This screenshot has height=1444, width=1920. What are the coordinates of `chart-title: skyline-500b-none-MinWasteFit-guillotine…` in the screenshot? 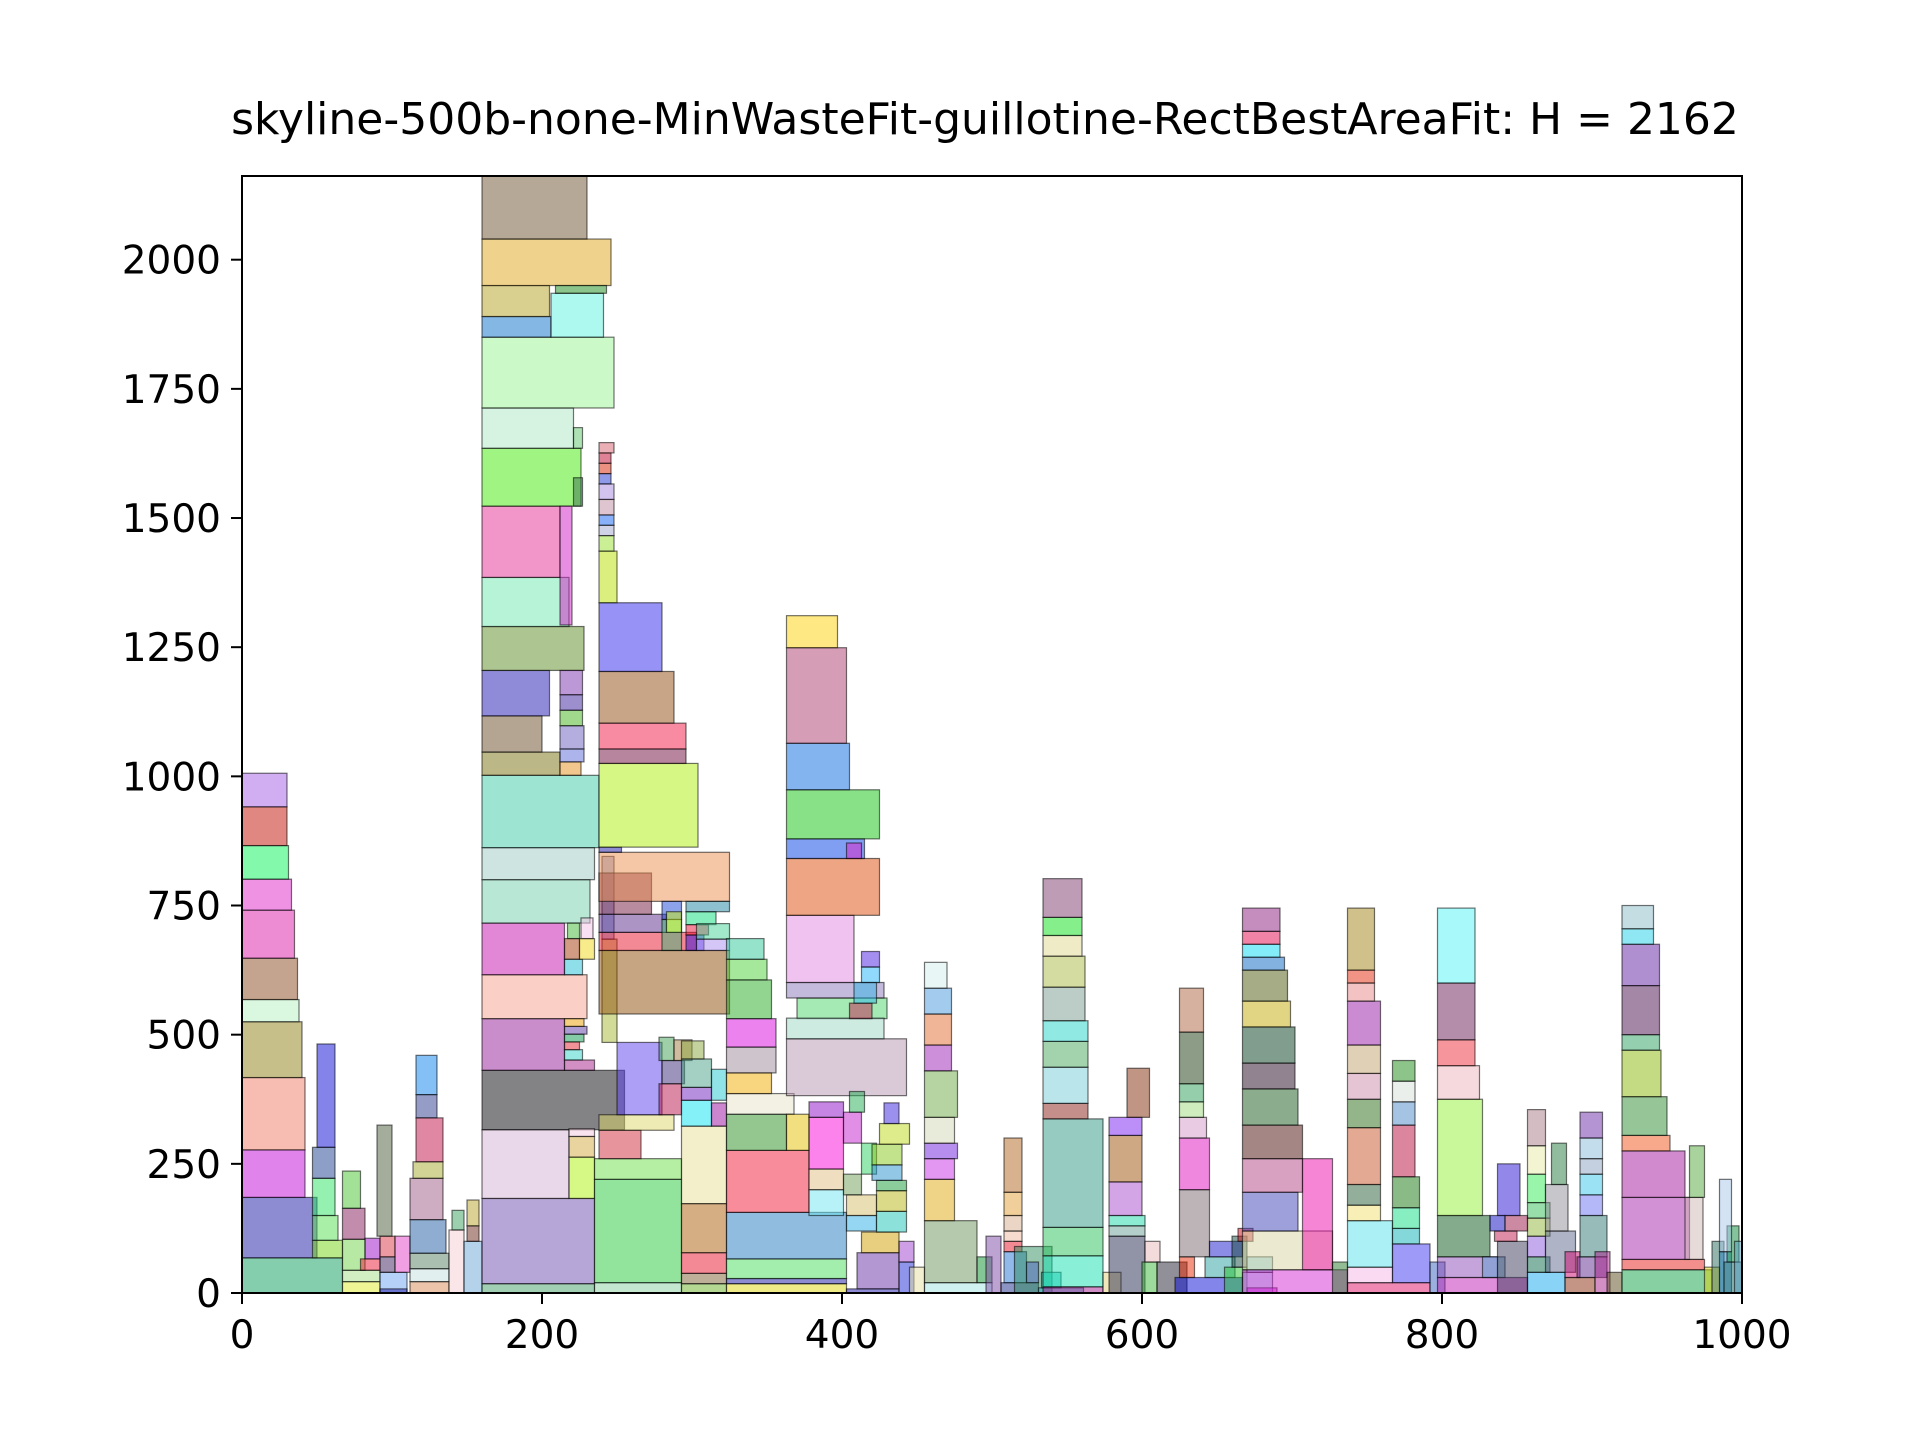 It's located at (985, 119).